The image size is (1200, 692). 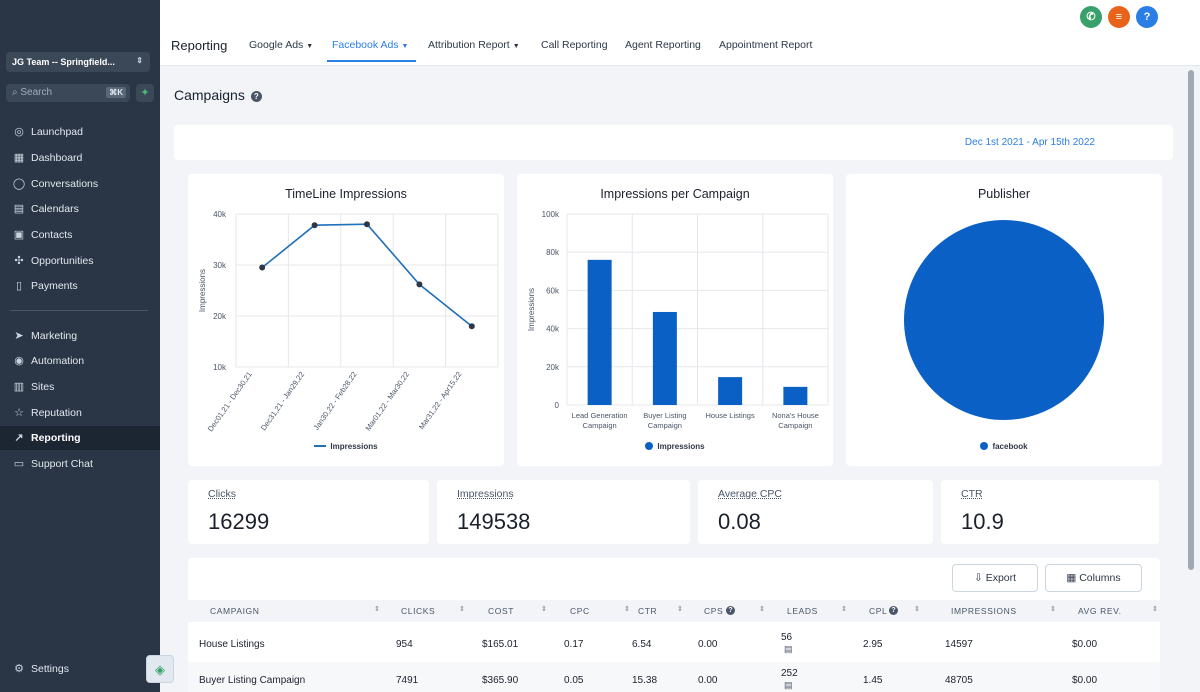 I want to click on legend-label: Impressions, so click(x=681, y=446).